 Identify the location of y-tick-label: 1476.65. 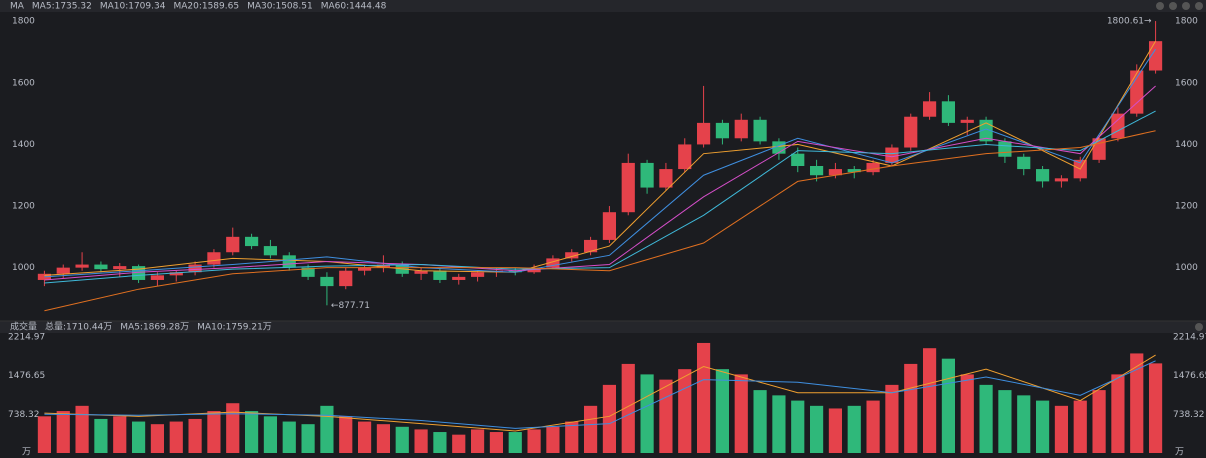
(1189, 376).